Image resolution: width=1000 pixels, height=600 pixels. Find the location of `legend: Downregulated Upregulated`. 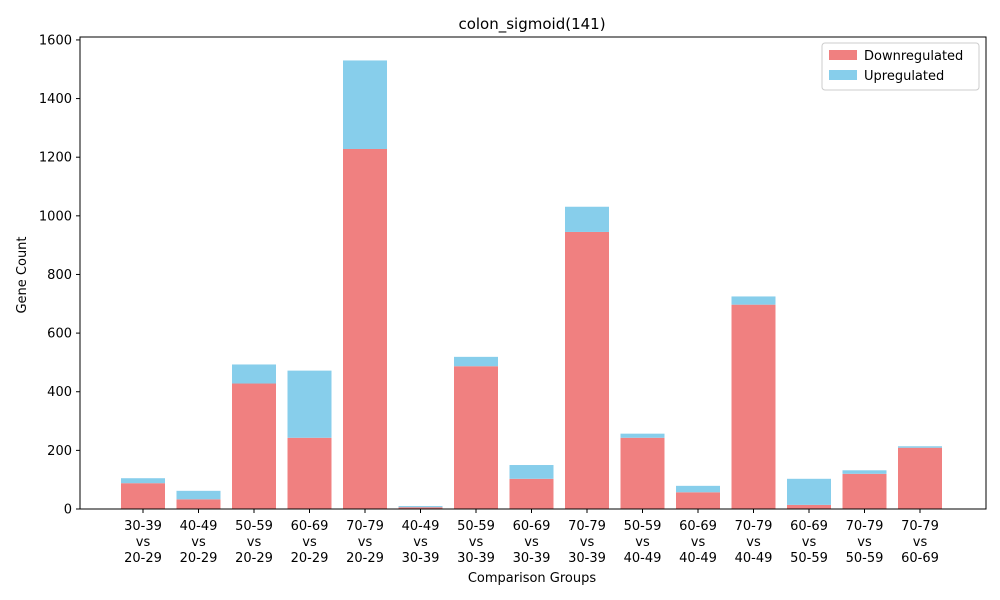

legend: Downregulated Upregulated is located at coordinates (900, 66).